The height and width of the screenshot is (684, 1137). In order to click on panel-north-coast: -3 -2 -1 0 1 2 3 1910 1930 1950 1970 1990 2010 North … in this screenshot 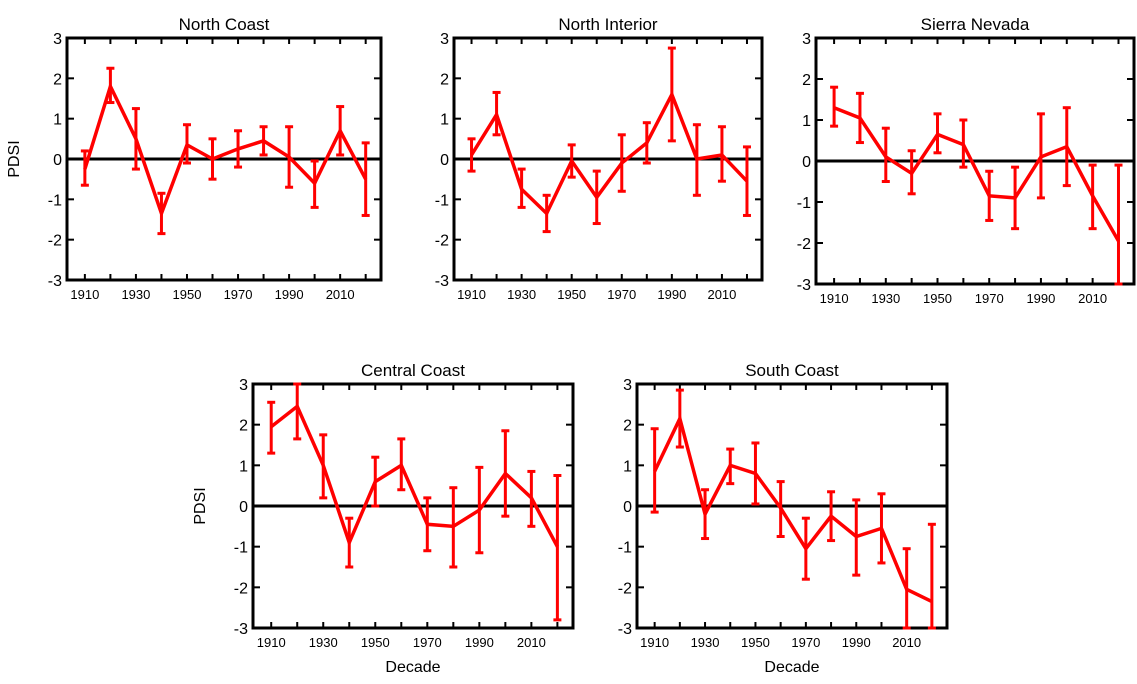, I will do `click(194, 158)`.